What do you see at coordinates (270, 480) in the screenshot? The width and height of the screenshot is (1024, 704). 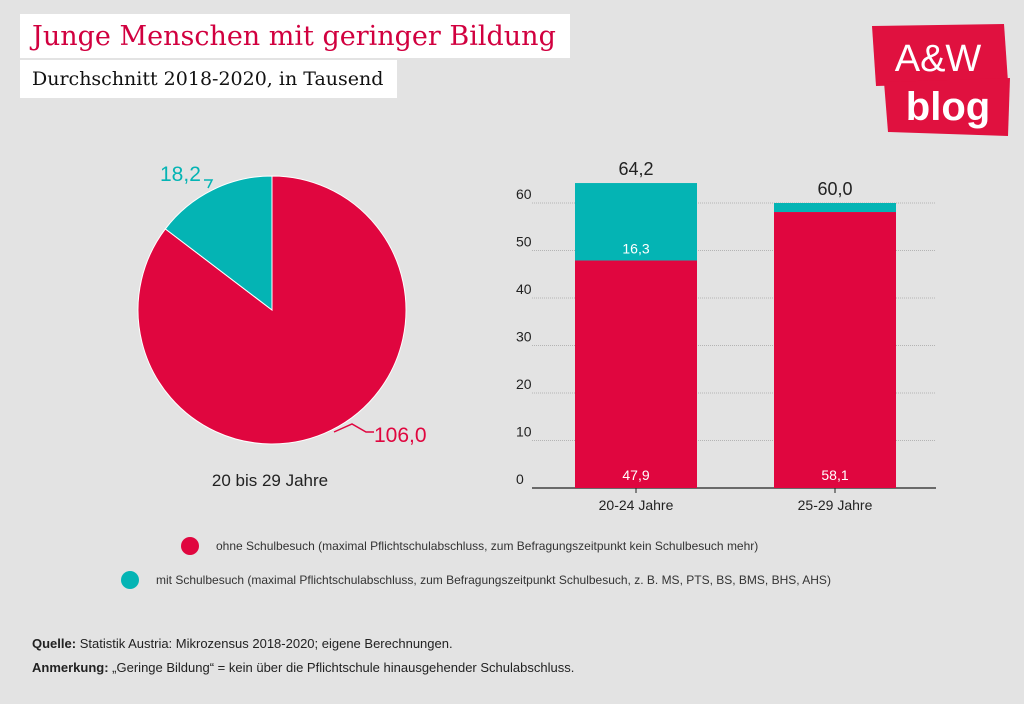 I see `pie-caption: 20 bis 29 Jahre` at bounding box center [270, 480].